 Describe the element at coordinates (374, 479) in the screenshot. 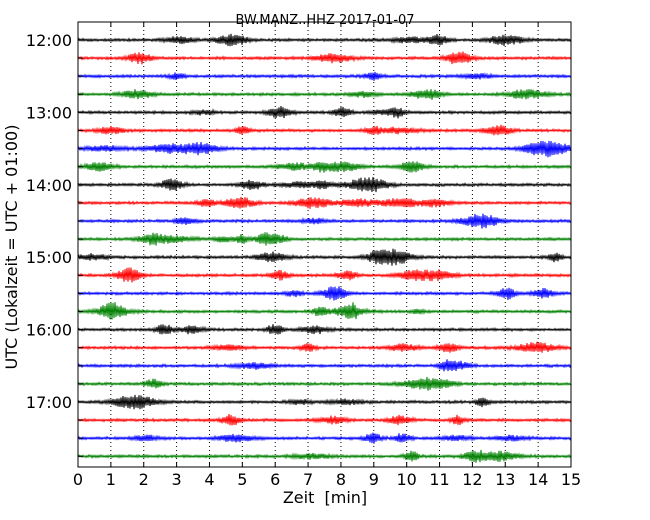

I see `x-tick-label: 9` at that location.